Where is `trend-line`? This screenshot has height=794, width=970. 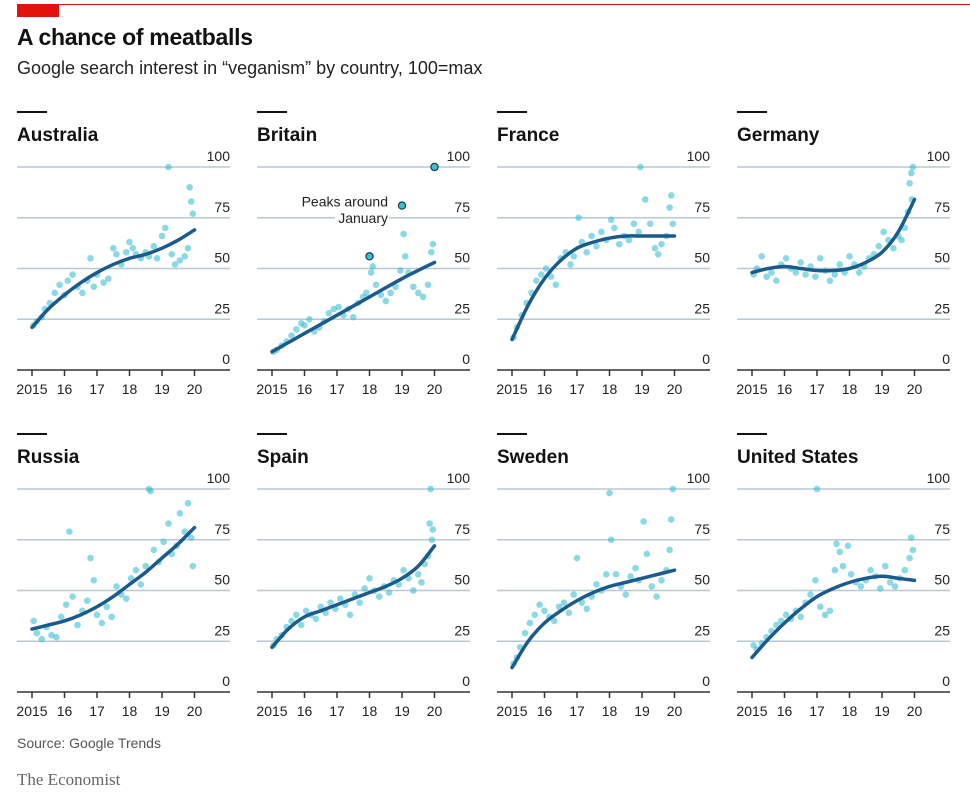 trend-line is located at coordinates (353, 307).